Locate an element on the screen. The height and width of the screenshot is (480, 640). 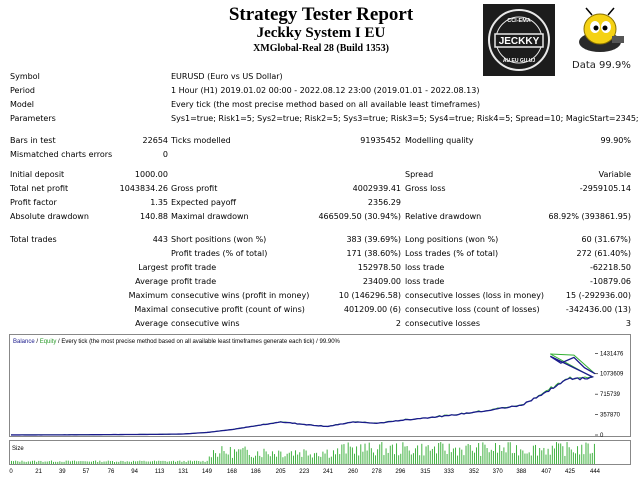
symbol-label: Symbol is located at coordinates (25, 76).